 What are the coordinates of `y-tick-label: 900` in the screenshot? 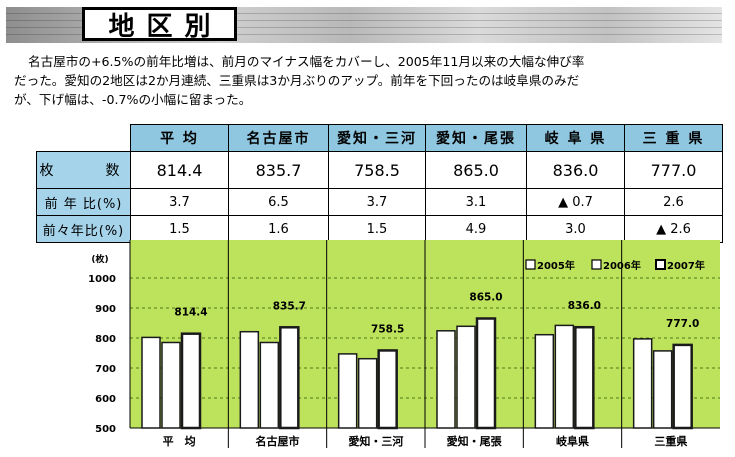 It's located at (105, 309).